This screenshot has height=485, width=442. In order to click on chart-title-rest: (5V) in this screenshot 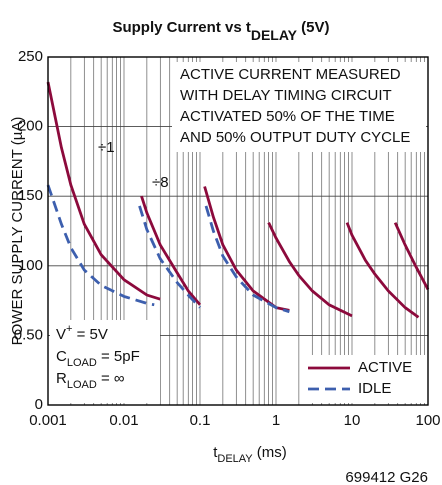, I will do `click(313, 27)`.